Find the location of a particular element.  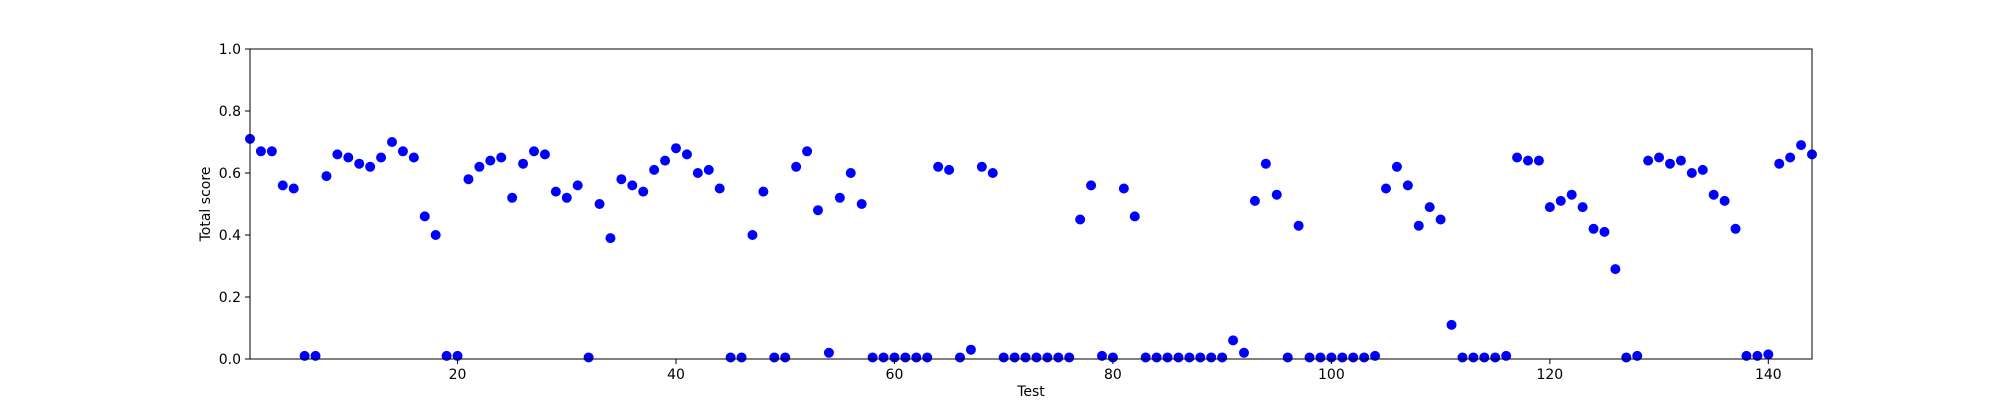

x-tick-label: 100 is located at coordinates (1331, 375).